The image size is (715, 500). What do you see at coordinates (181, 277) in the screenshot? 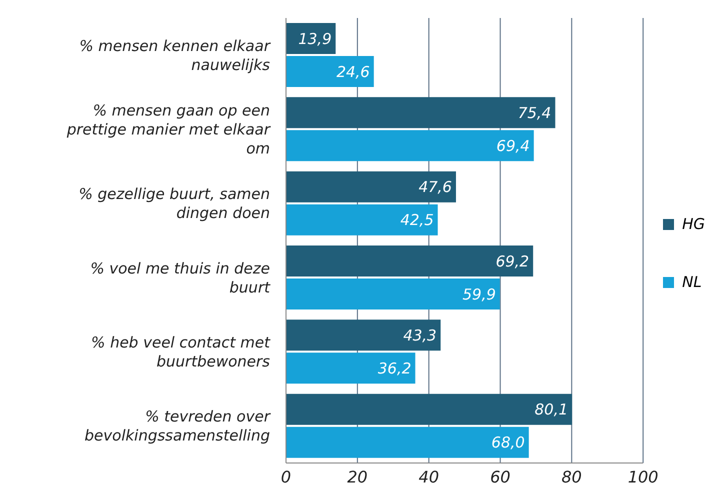
I see `y-tick-label: % voel me thuis in deze buurt` at bounding box center [181, 277].